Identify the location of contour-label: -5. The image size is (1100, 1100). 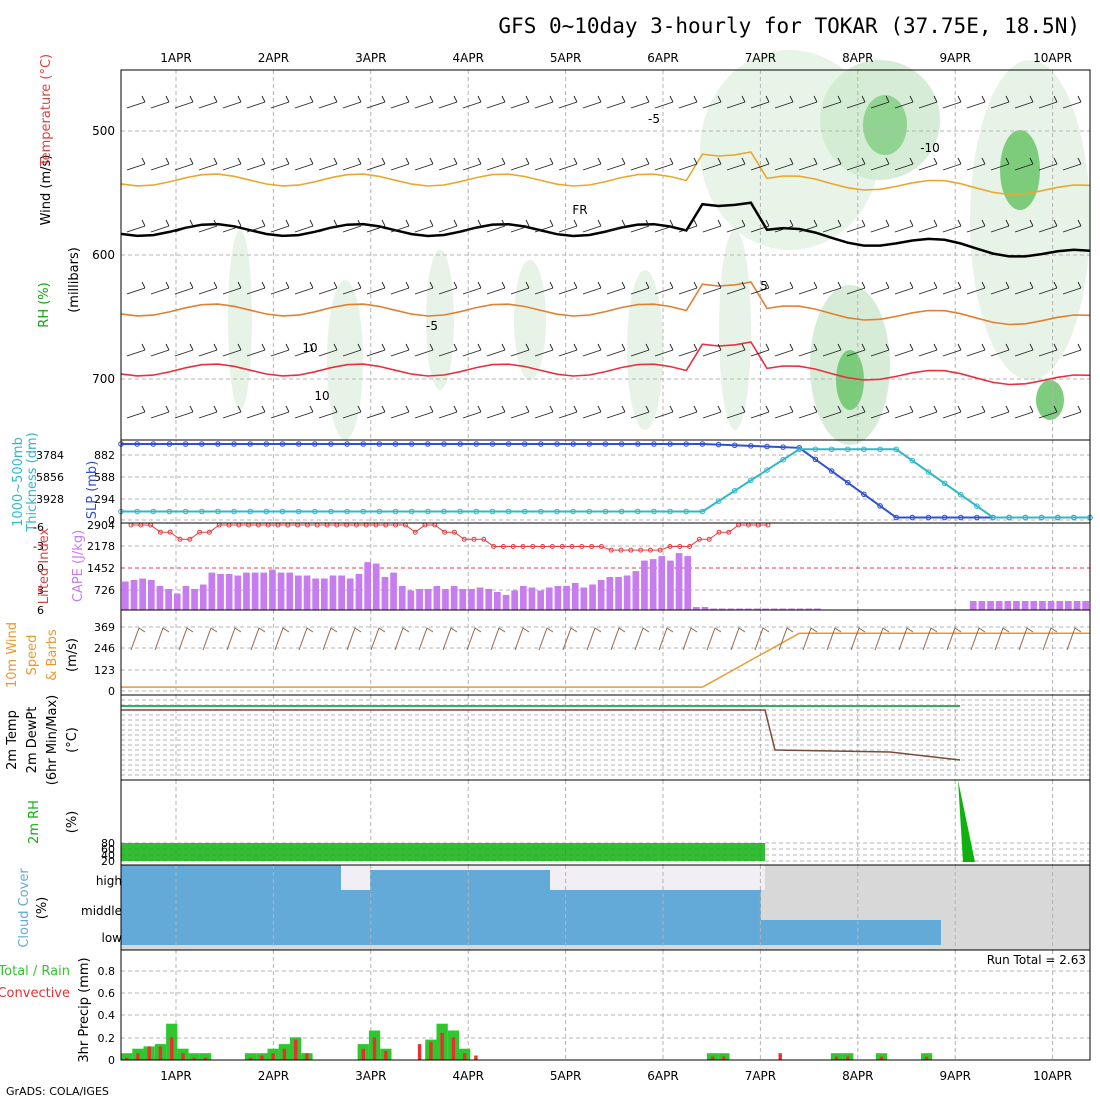
(654, 119).